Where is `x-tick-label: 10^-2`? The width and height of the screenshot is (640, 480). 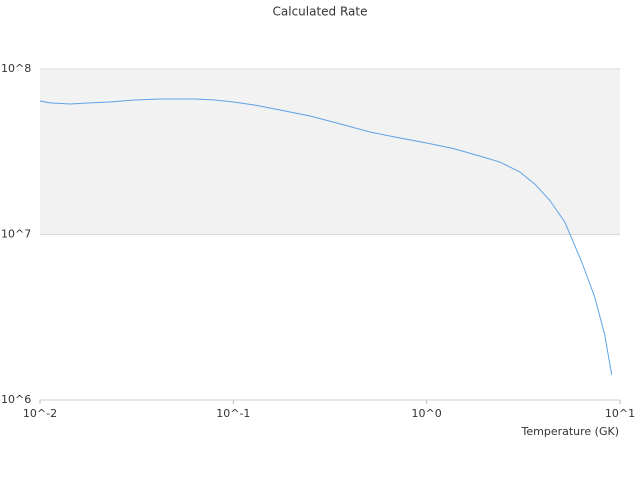 x-tick-label: 10^-2 is located at coordinates (40, 413).